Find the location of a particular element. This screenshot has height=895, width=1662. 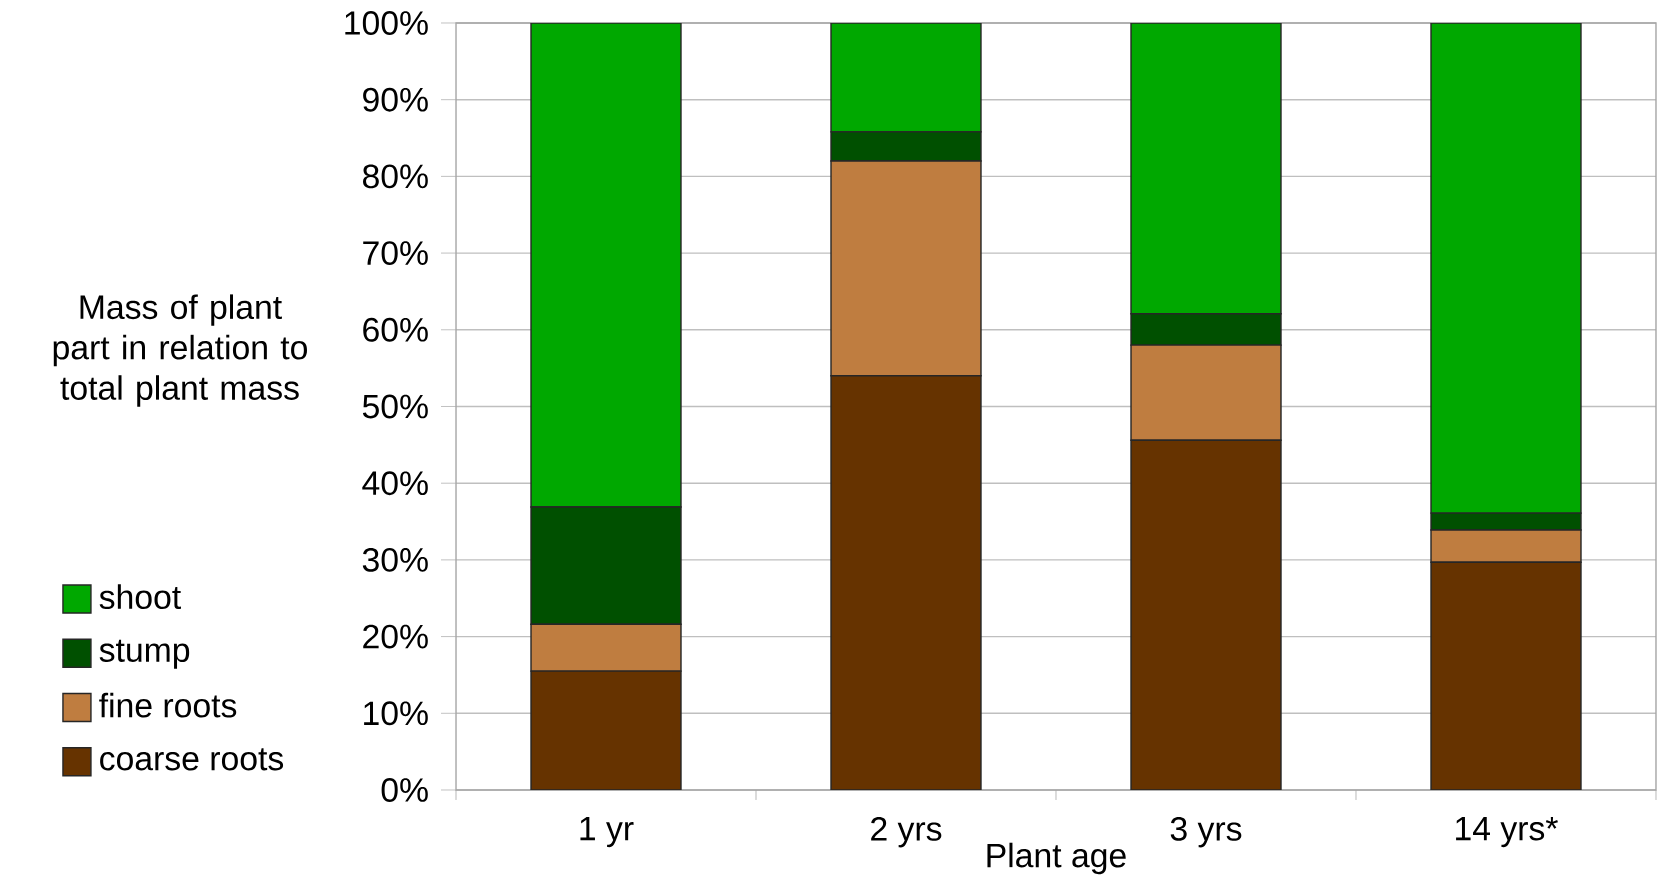

y-tick-label: 100% is located at coordinates (386, 23).